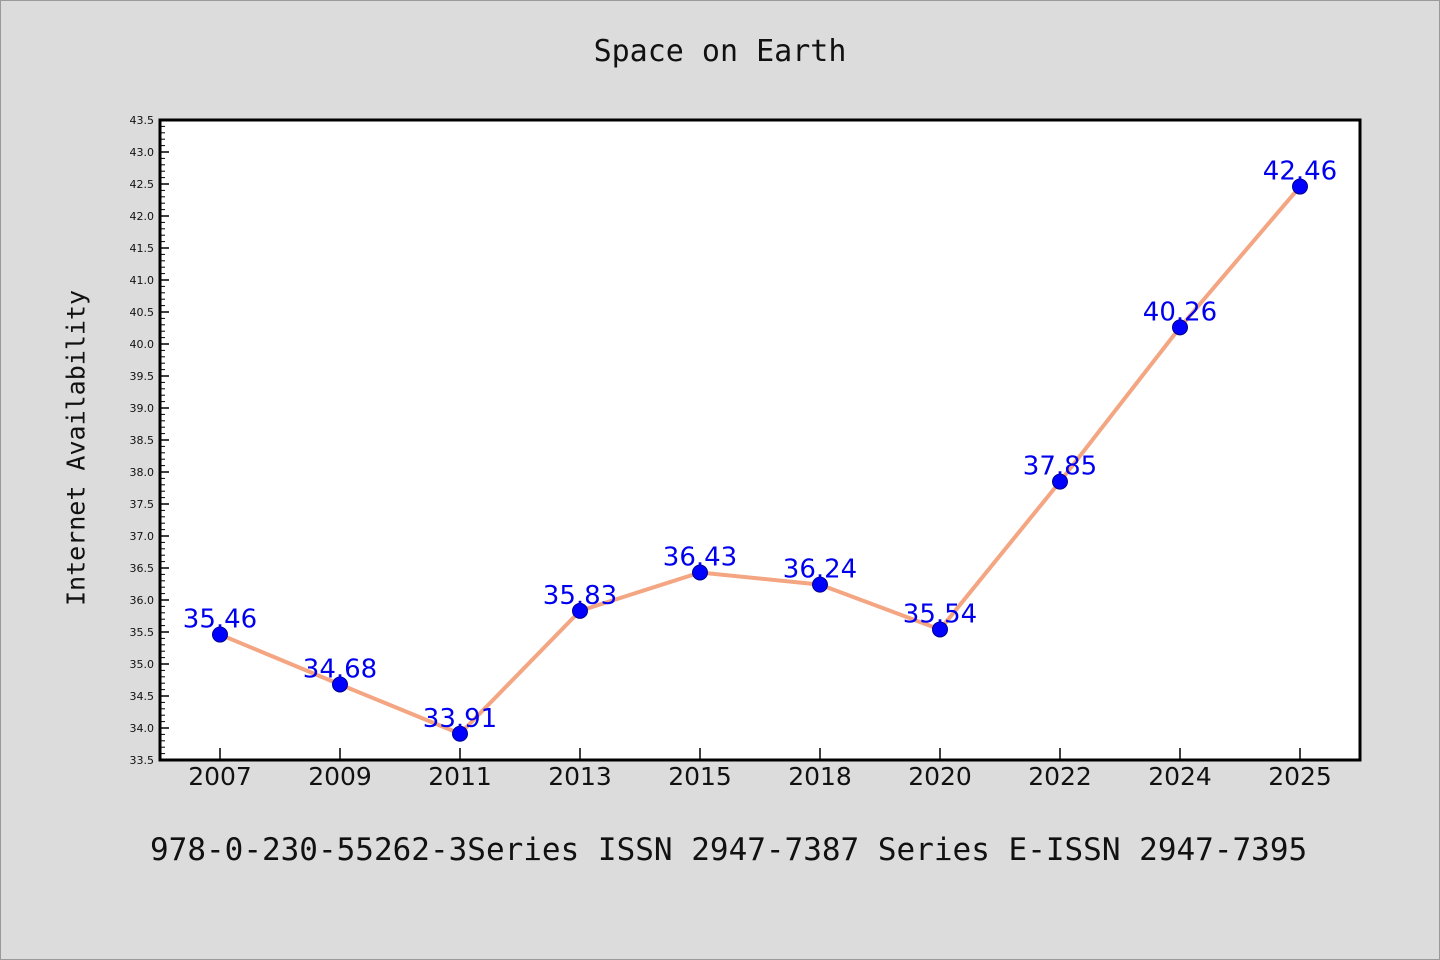  Describe the element at coordinates (220, 776) in the screenshot. I see `x-tick-label: 2007` at that location.